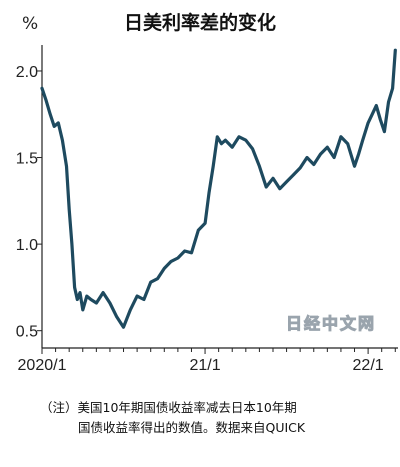 Image resolution: width=400 pixels, height=467 pixels. Describe the element at coordinates (192, 427) in the screenshot. I see `footnote-line-2: 国债收益率得出的数值。数据来自QUICK` at that location.